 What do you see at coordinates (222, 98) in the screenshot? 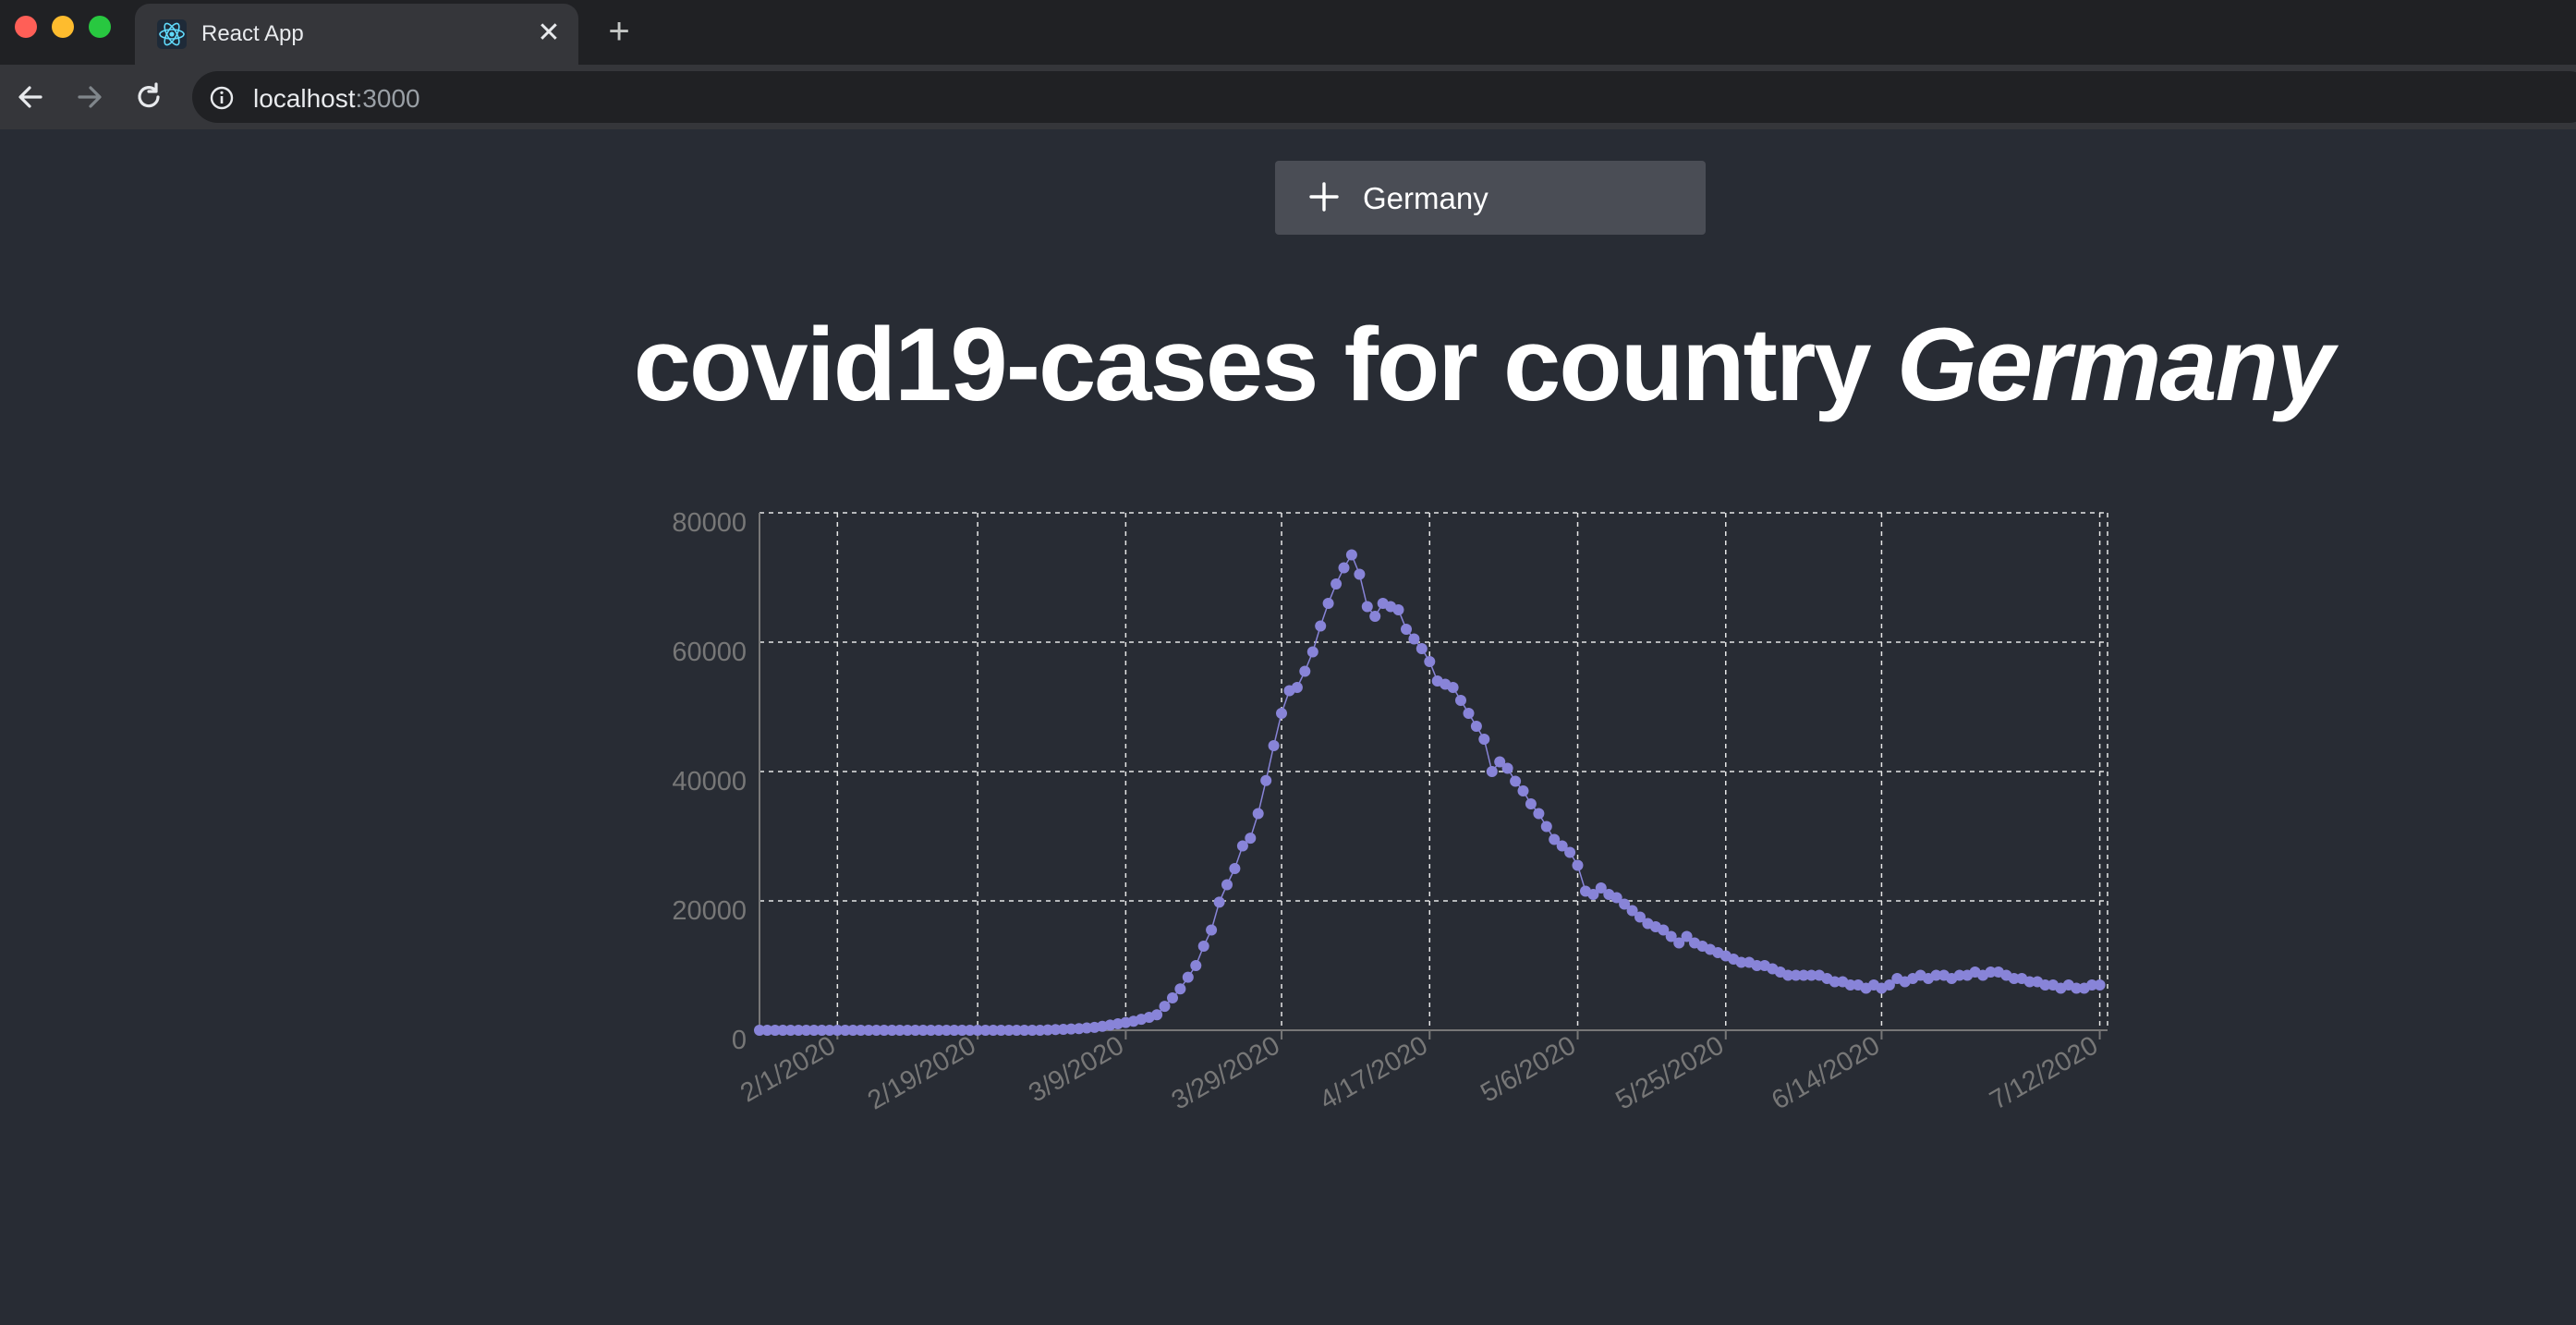
I see `info-icon` at bounding box center [222, 98].